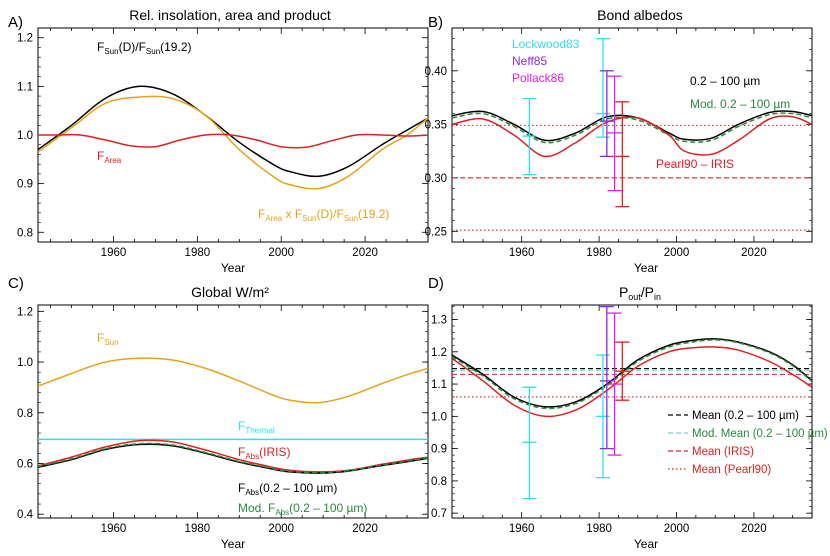 The width and height of the screenshot is (830, 556). Describe the element at coordinates (25, 87) in the screenshot. I see `p0-ytick-label-3: 1.1` at that location.